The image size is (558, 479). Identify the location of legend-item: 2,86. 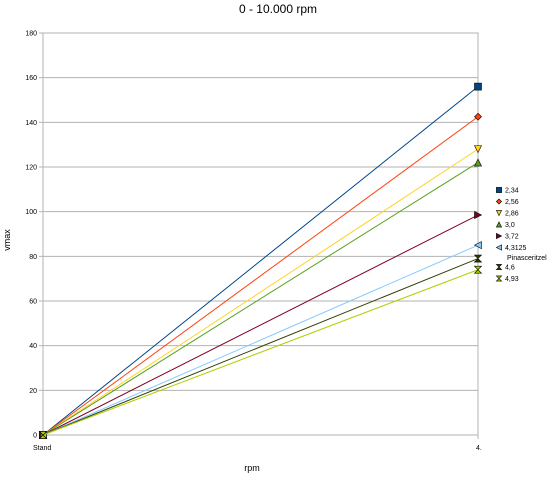
(507, 214).